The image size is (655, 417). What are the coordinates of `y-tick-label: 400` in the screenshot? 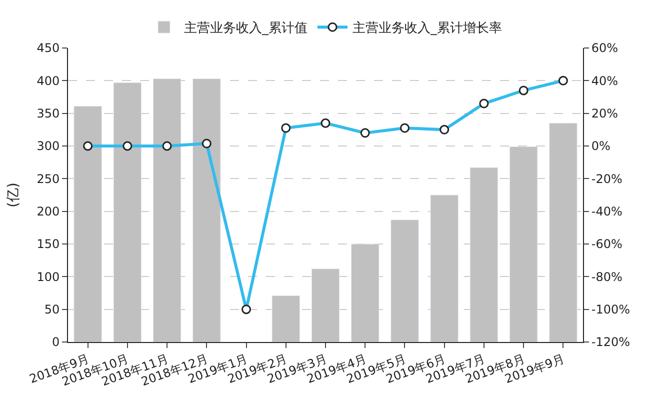 It's located at (48, 81).